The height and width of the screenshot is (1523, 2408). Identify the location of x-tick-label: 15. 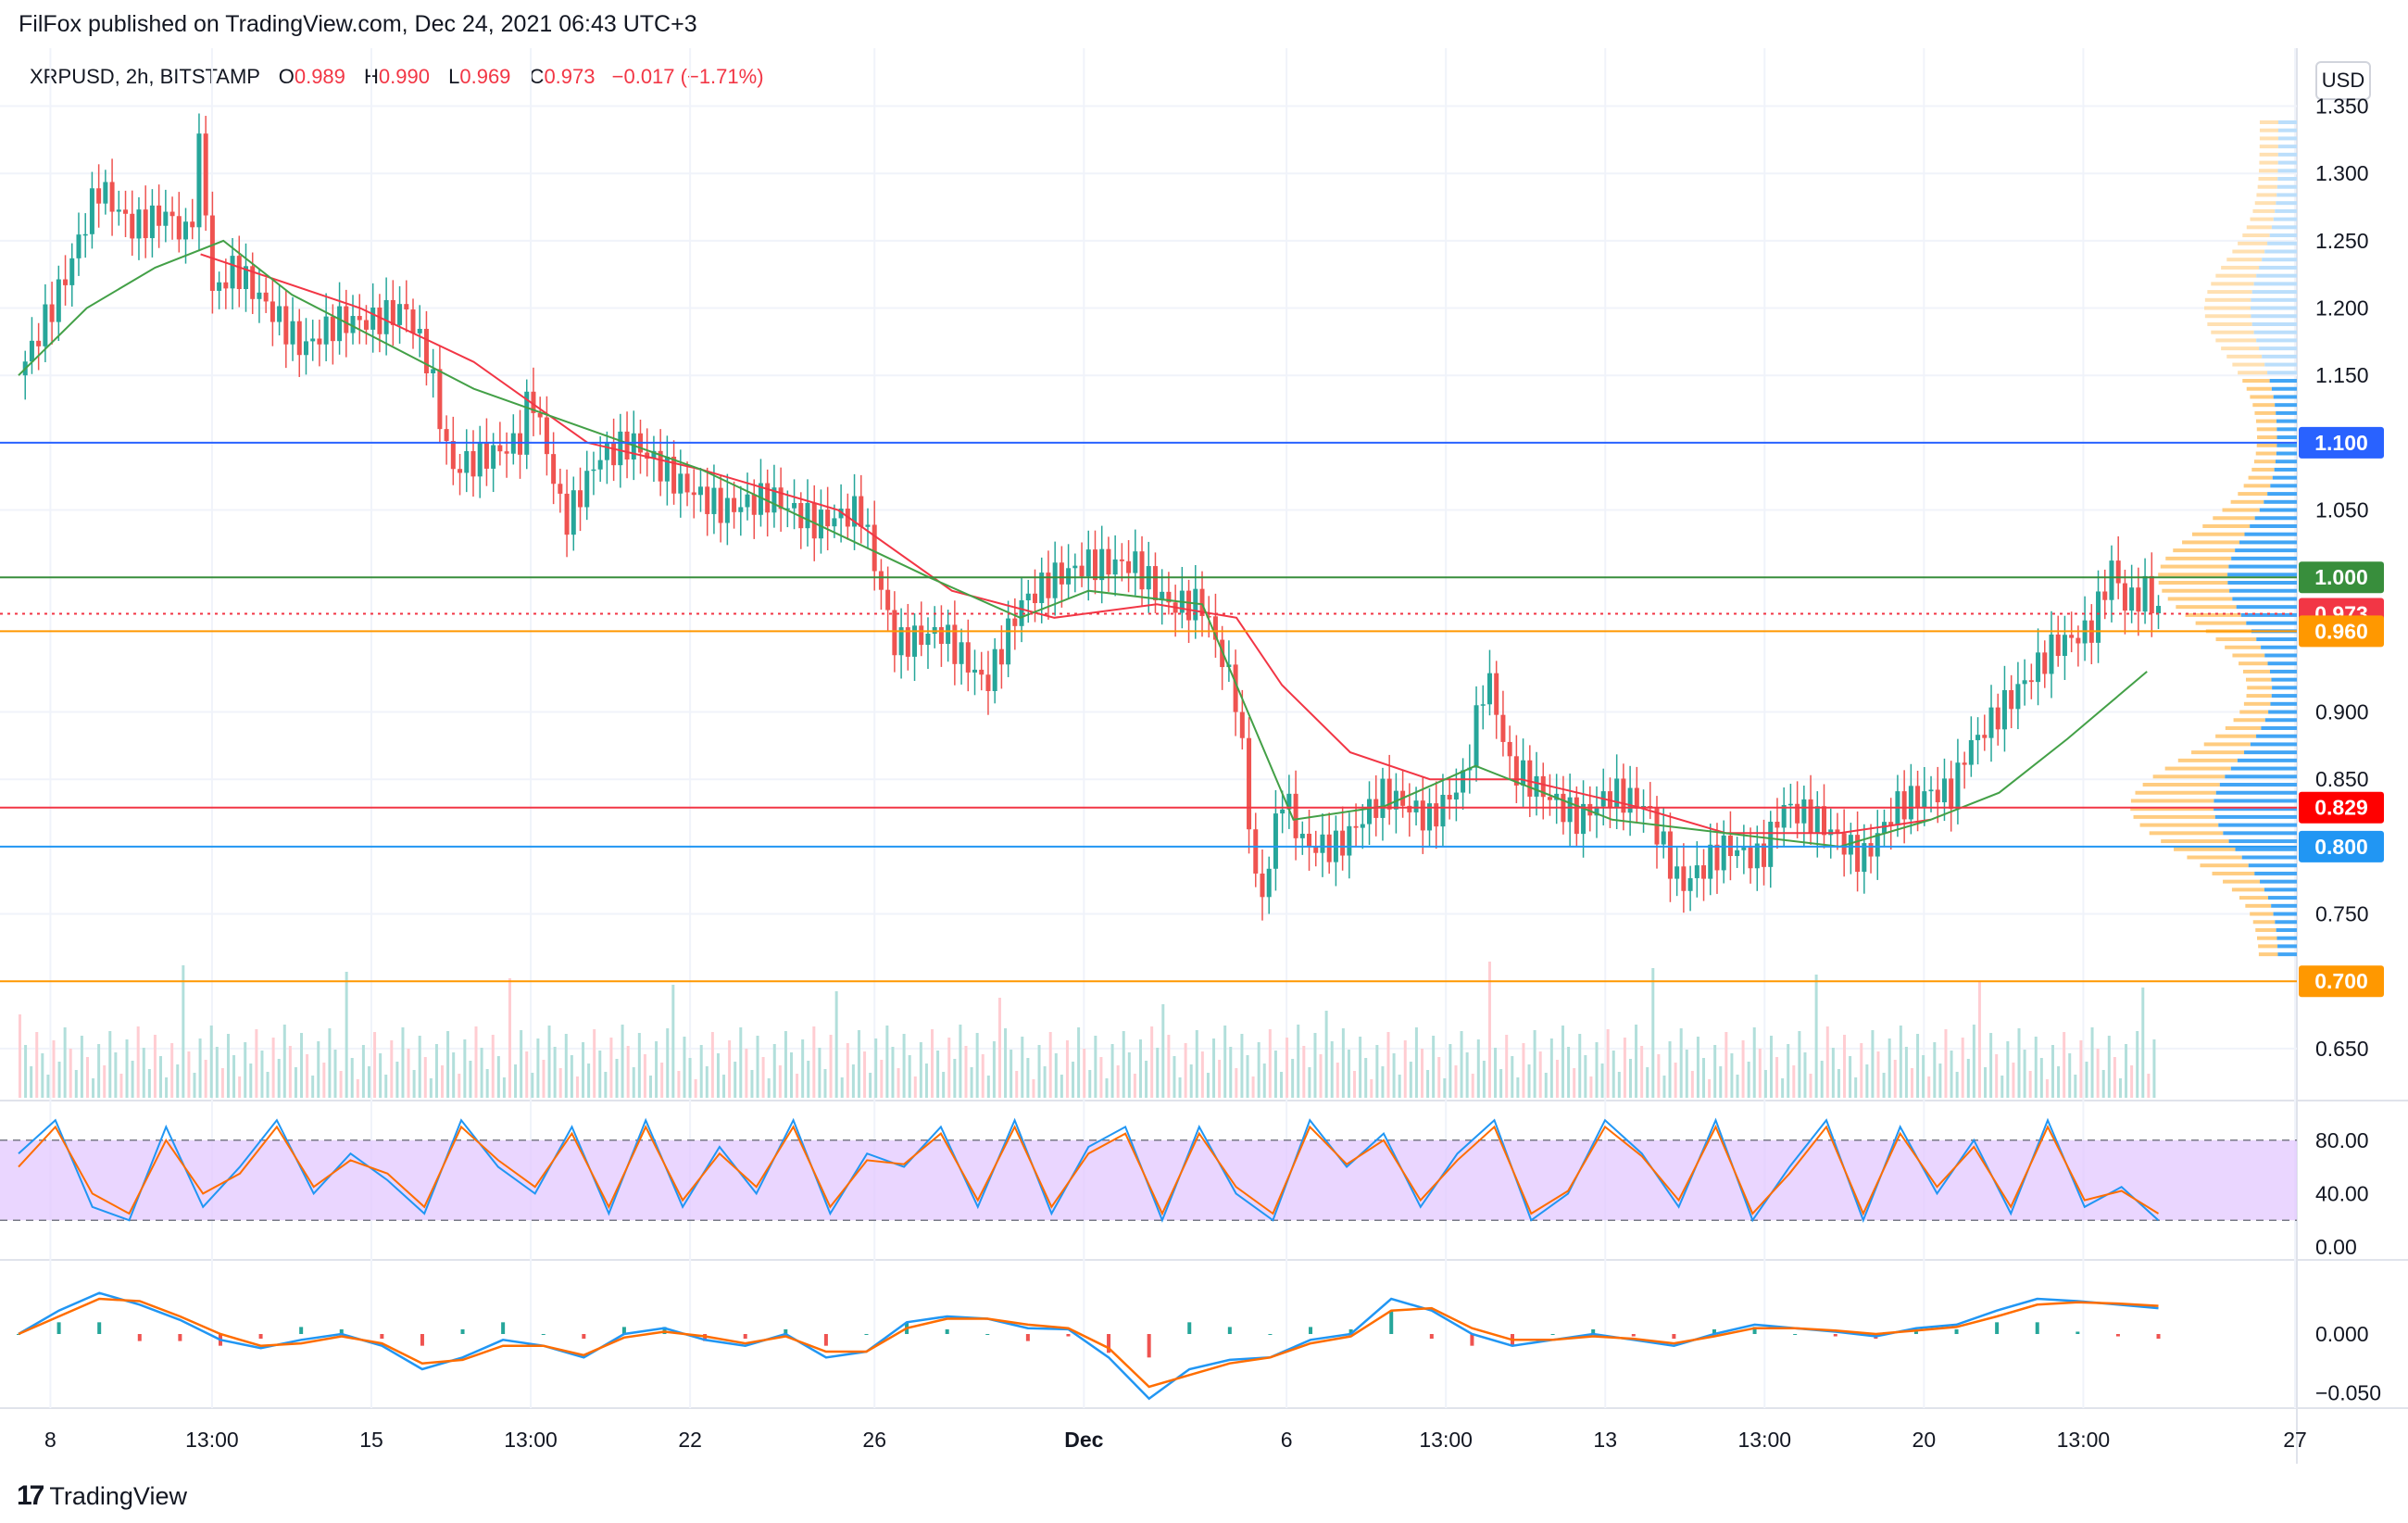
(371, 1440).